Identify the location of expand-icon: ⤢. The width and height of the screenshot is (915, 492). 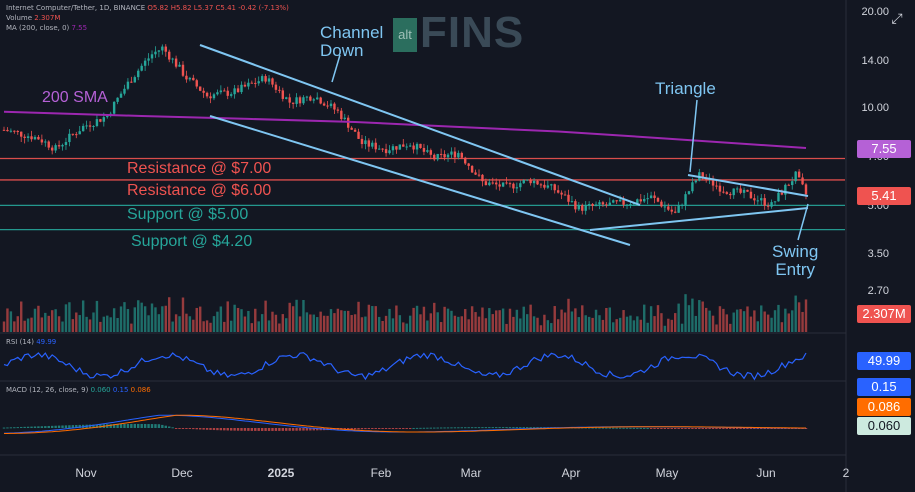
(897, 18).